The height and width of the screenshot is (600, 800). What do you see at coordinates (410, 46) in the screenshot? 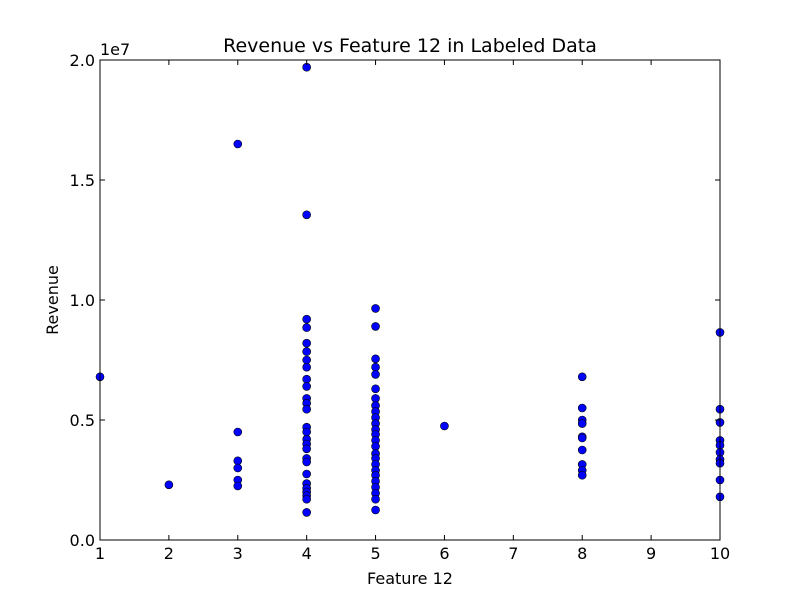
I see `chart-title: Revenue vs Feature 12 in Labeled Data` at bounding box center [410, 46].